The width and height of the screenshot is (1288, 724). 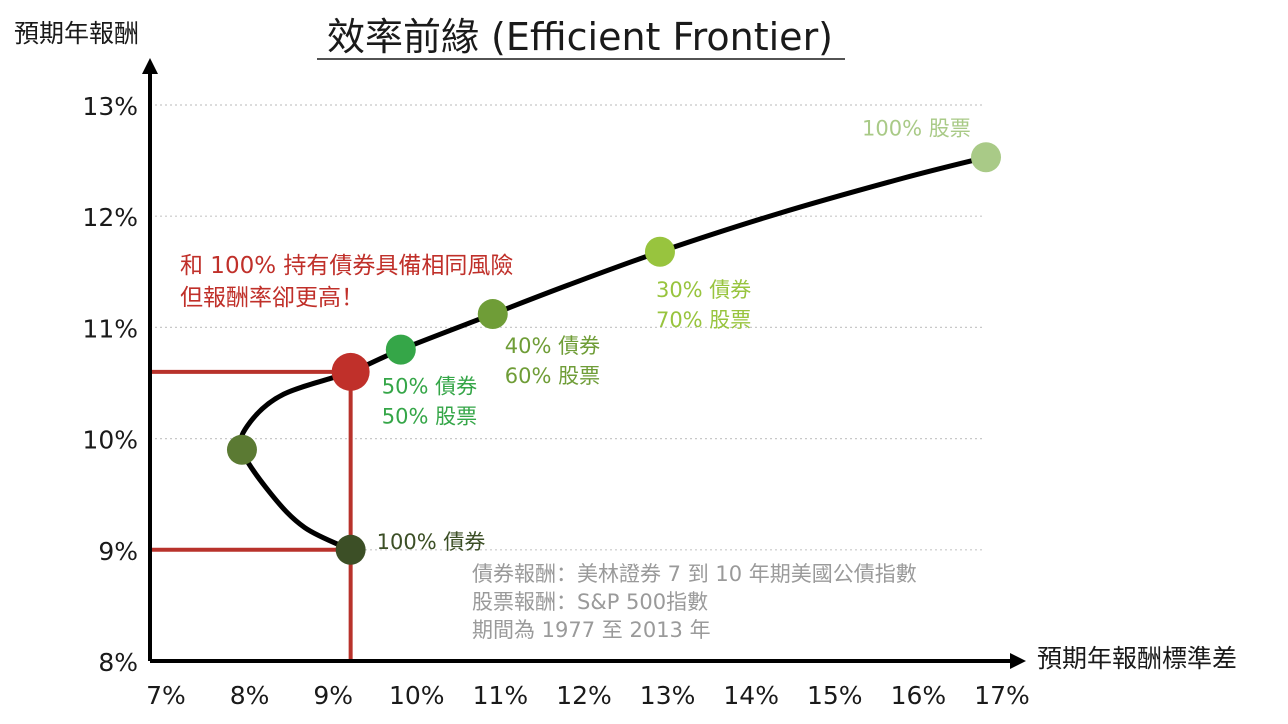 What do you see at coordinates (552, 346) in the screenshot?
I see `point-label: 40% 債券` at bounding box center [552, 346].